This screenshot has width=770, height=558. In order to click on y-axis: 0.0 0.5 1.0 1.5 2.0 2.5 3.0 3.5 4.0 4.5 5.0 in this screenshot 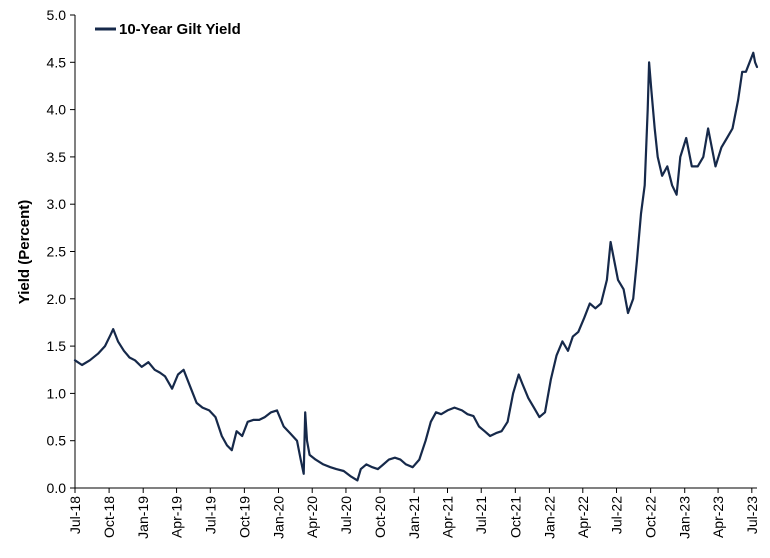, I will do `click(61, 251)`.